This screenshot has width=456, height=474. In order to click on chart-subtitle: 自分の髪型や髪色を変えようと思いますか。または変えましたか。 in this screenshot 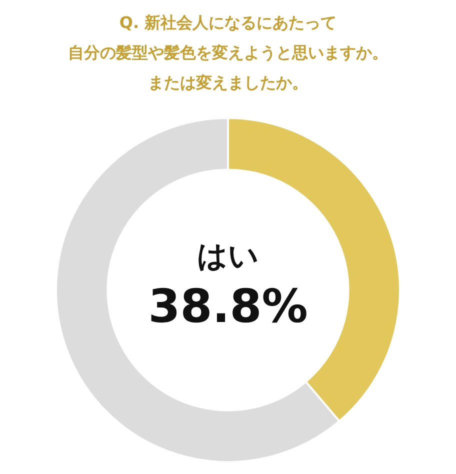, I will do `click(228, 68)`.